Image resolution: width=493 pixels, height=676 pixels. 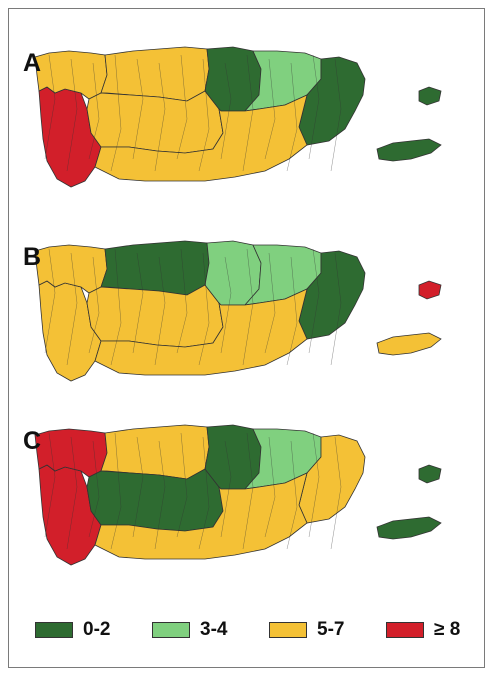 I want to click on legend-item-8-plus: ≥ 8, so click(x=423, y=630).